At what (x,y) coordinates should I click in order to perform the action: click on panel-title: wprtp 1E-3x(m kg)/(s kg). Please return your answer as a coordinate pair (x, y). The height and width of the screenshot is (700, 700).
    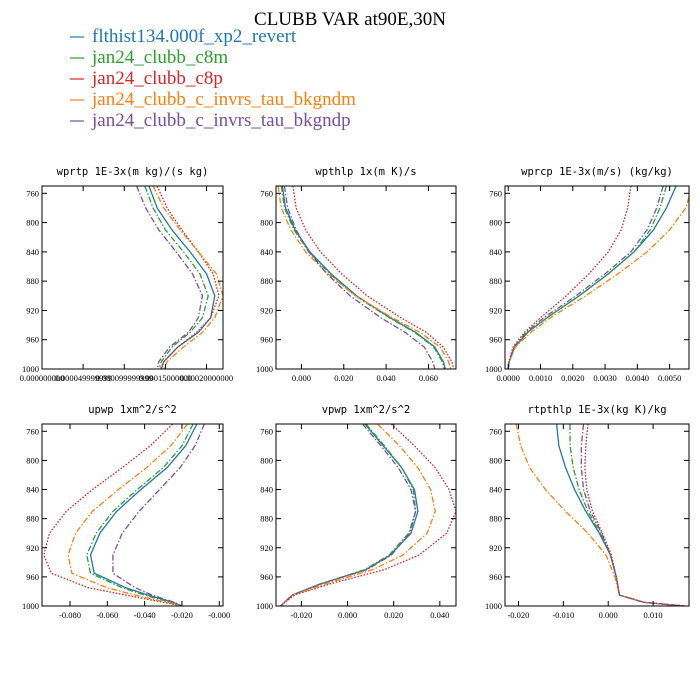
    Looking at the image, I should click on (133, 172).